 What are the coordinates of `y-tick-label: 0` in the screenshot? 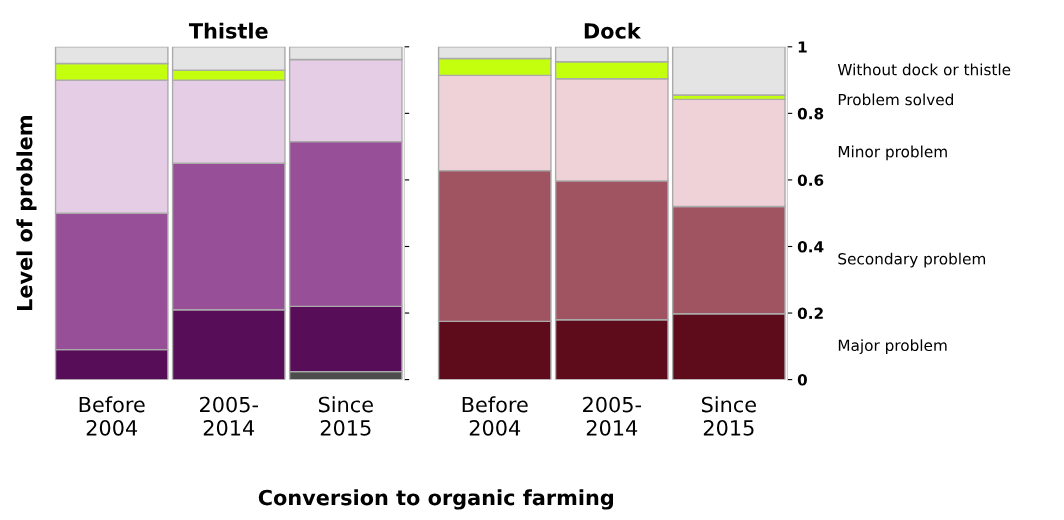 It's located at (802, 380).